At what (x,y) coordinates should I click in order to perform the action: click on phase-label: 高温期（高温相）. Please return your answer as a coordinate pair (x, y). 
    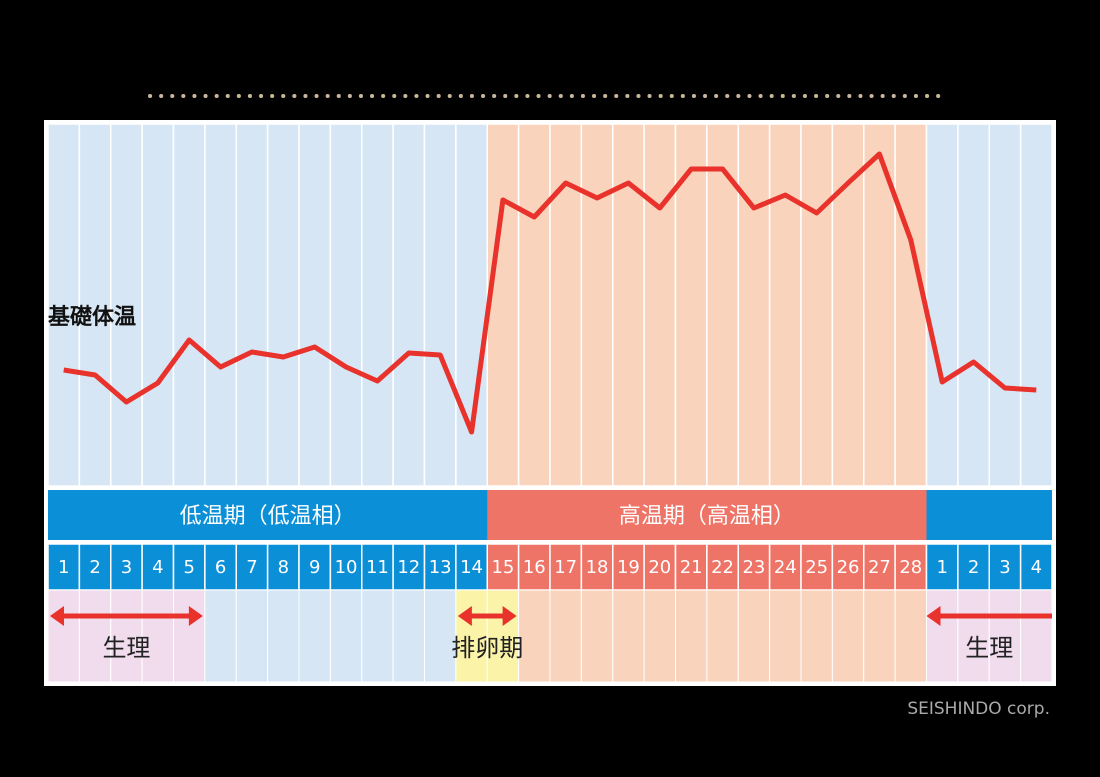
    Looking at the image, I should click on (707, 516).